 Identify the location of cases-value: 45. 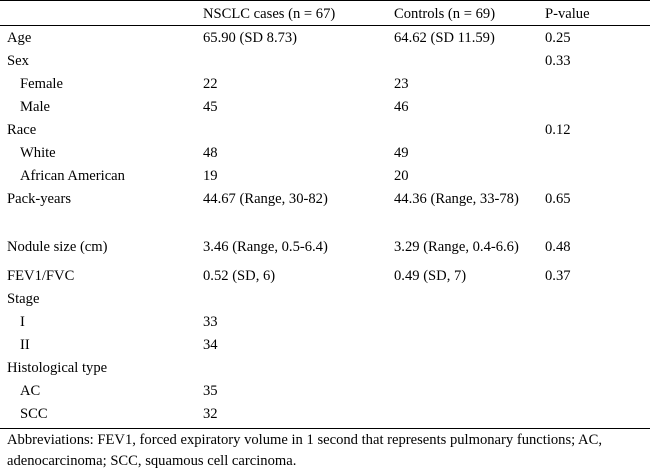
(210, 107).